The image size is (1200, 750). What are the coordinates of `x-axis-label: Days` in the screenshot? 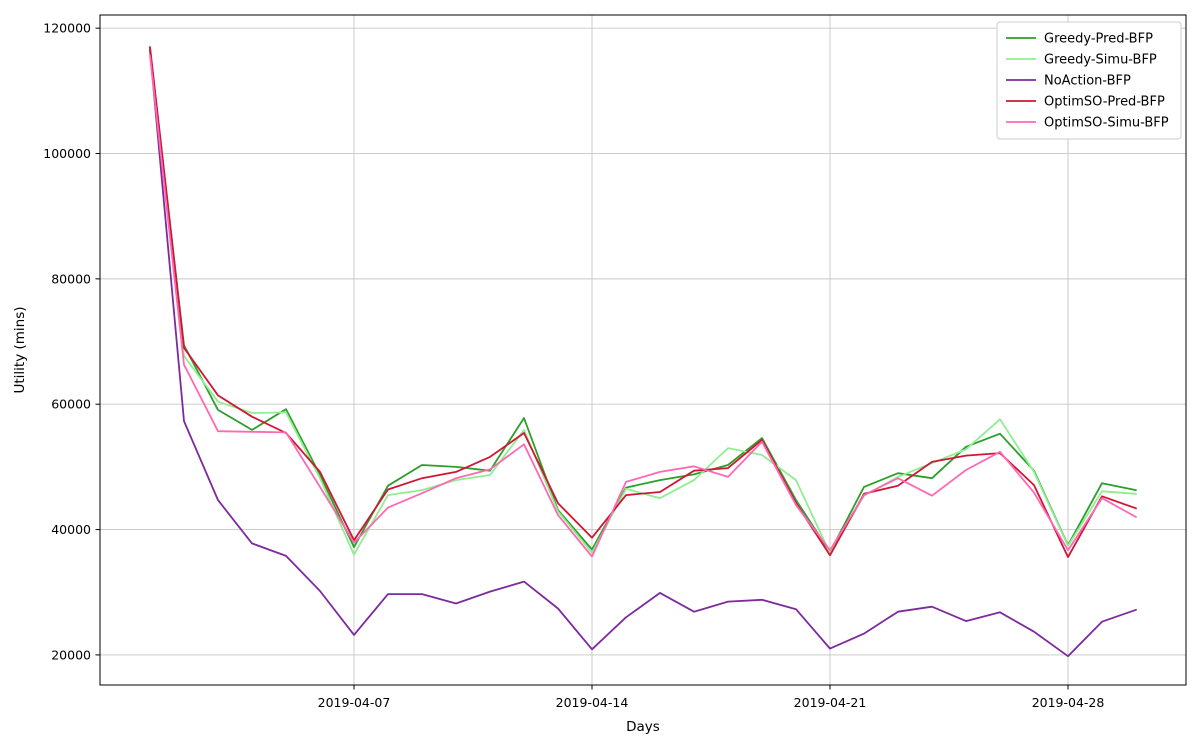 It's located at (643, 727).